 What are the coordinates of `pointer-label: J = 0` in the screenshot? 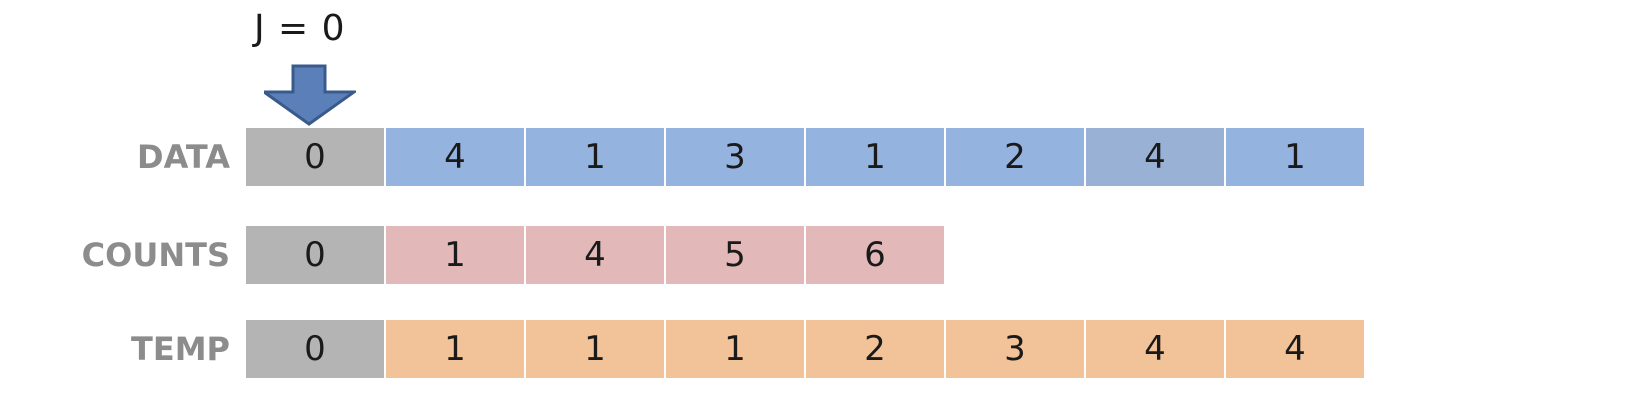 It's located at (300, 28).